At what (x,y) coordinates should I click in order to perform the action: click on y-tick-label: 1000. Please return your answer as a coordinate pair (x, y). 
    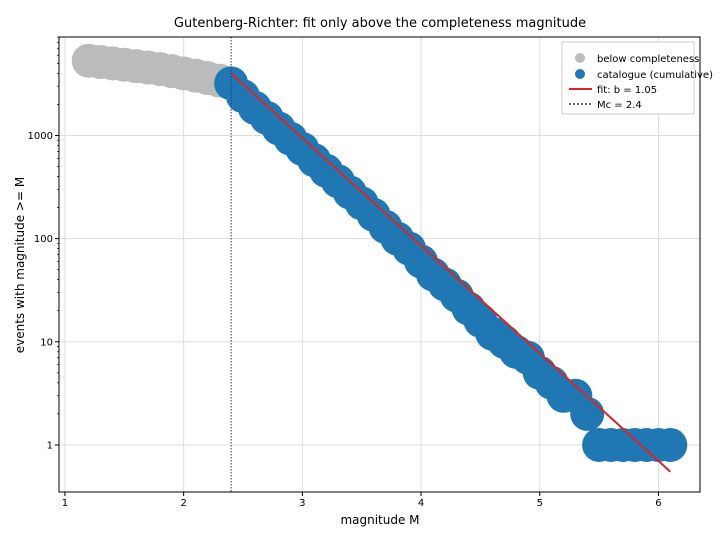
    Looking at the image, I should click on (40, 136).